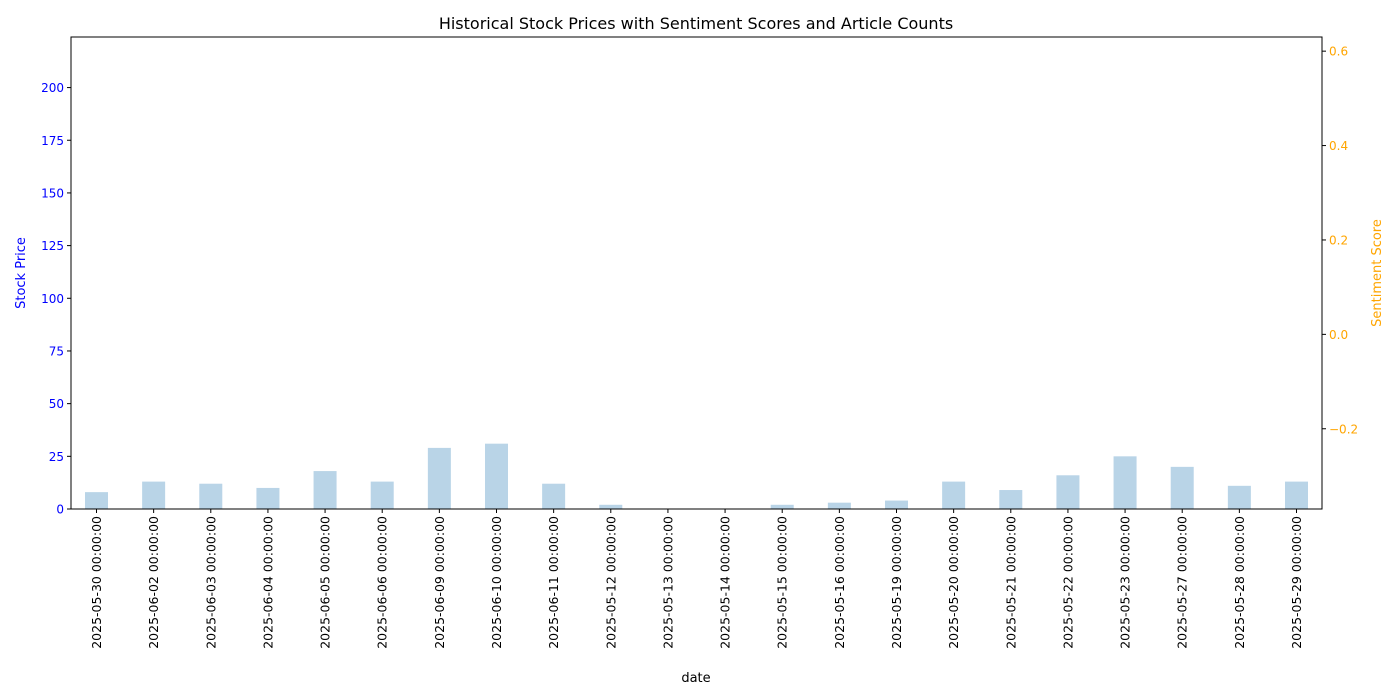 The height and width of the screenshot is (700, 1400). I want to click on y2-tick-label: 0.6, so click(1338, 52).